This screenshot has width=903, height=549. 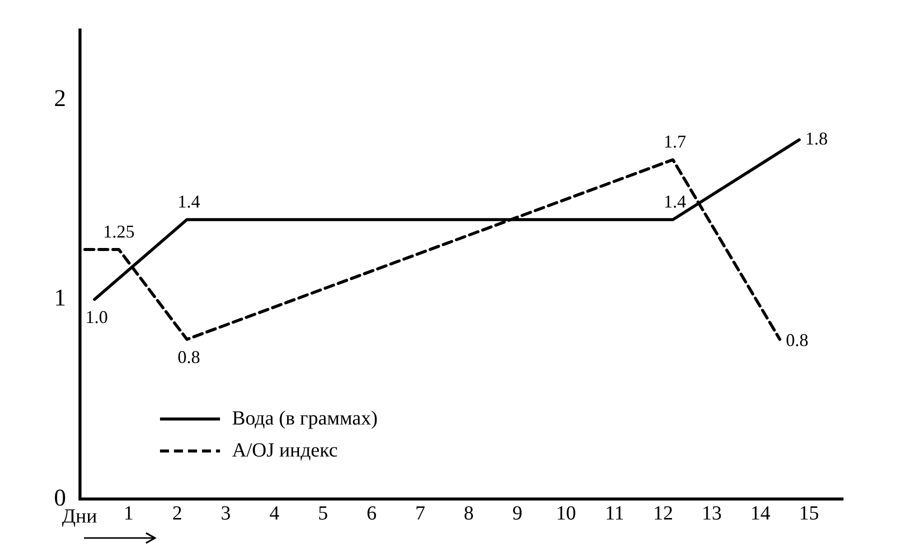 I want to click on x-tick-label: 5, so click(x=323, y=513).